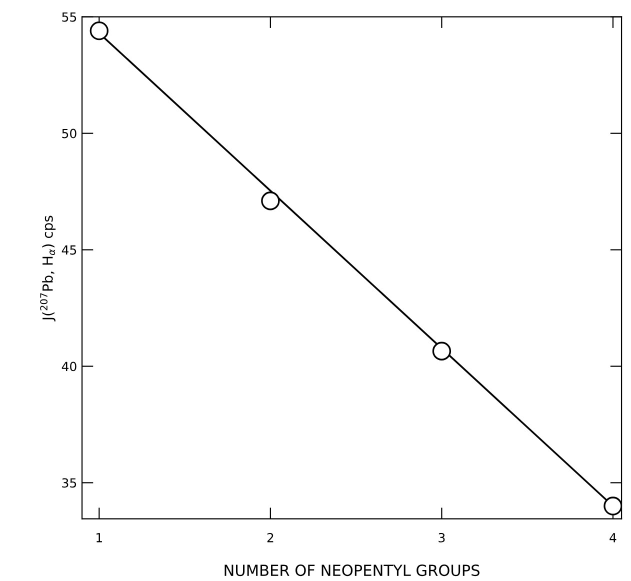 This screenshot has width=631, height=581. I want to click on y-tick-label: 45, so click(69, 250).